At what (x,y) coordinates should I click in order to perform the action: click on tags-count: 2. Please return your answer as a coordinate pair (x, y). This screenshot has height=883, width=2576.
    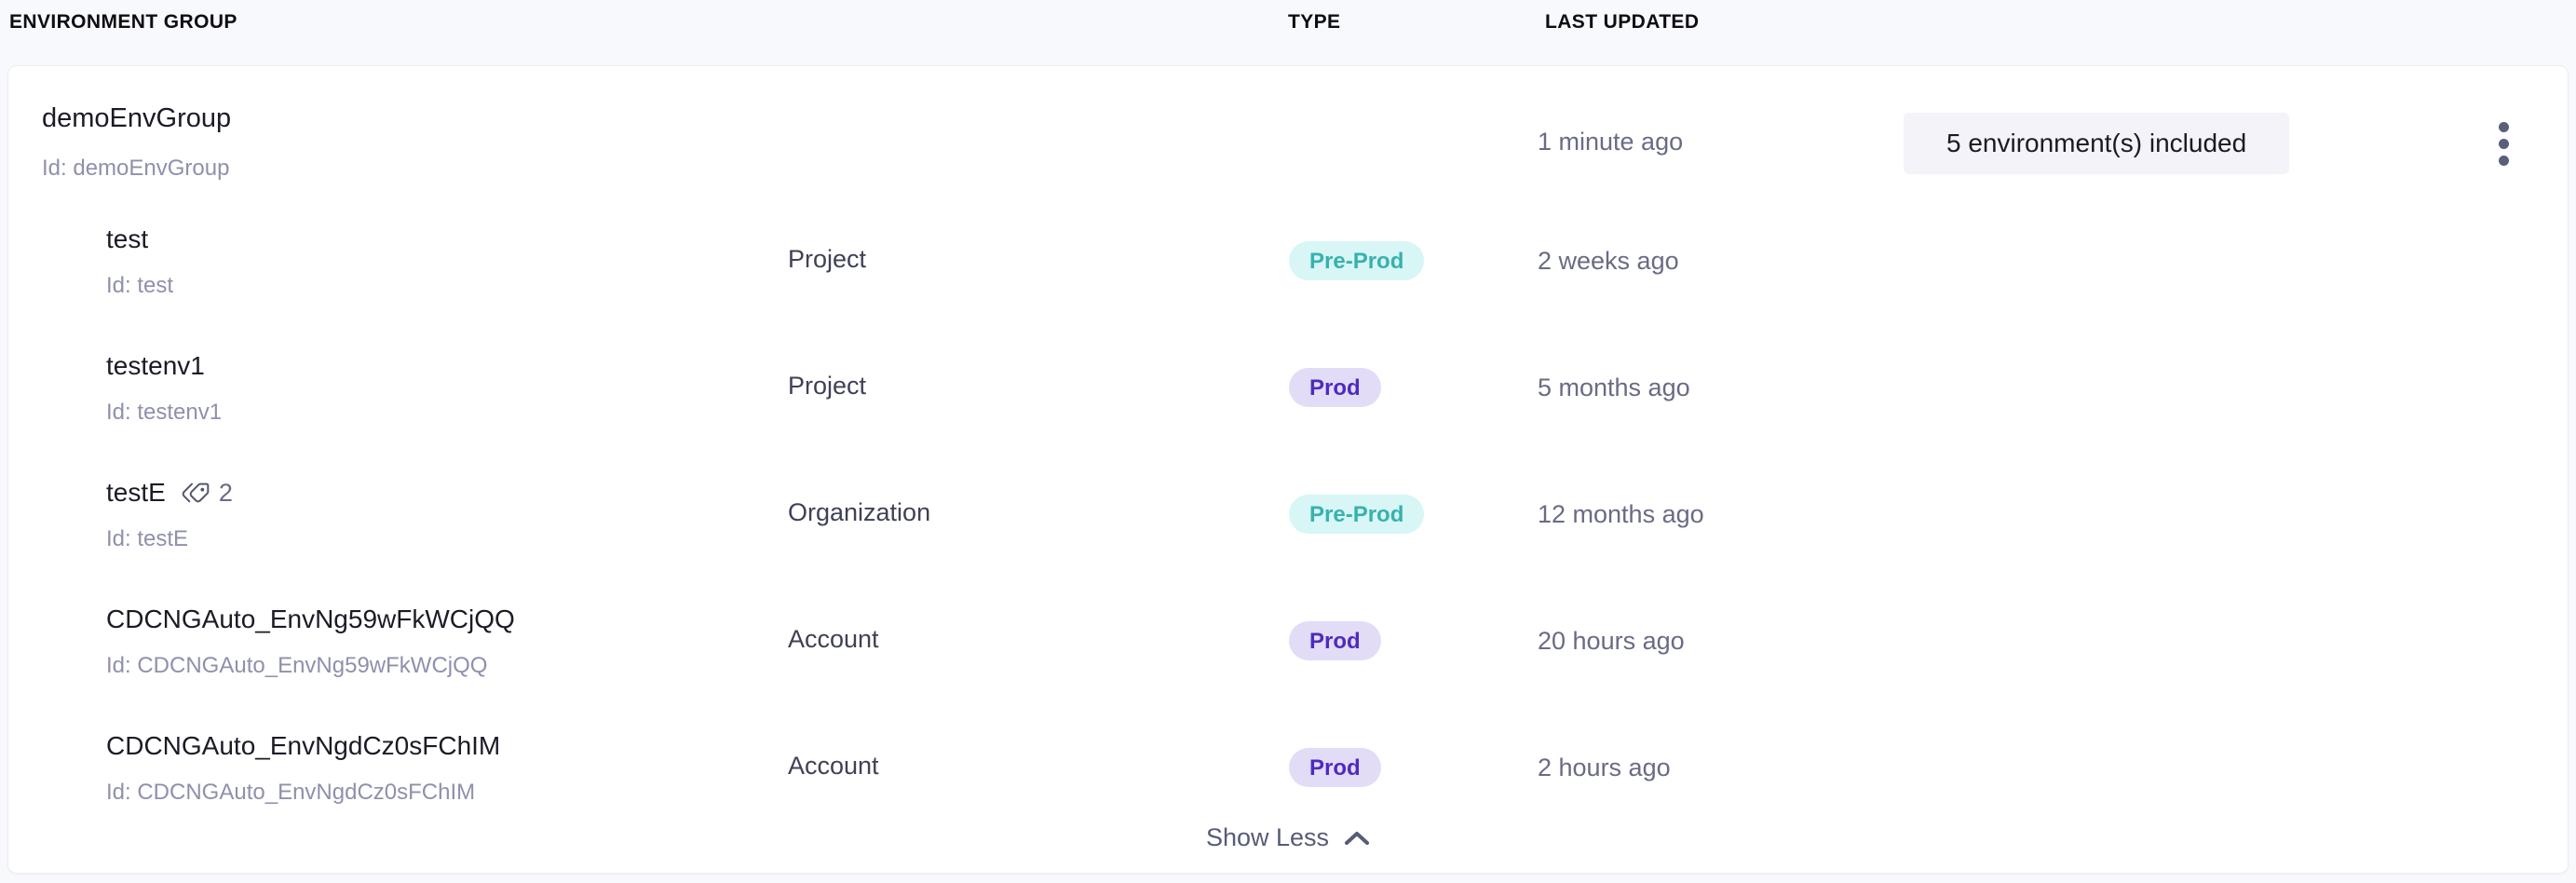
    Looking at the image, I should click on (225, 493).